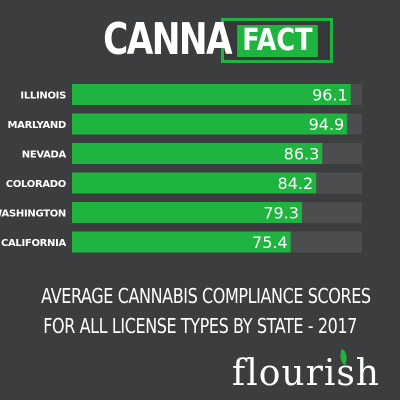 This screenshot has width=400, height=400. I want to click on caption-line-2-text: FOR ALL LICENSE TYPES BY STATE - 2017, so click(200, 326).